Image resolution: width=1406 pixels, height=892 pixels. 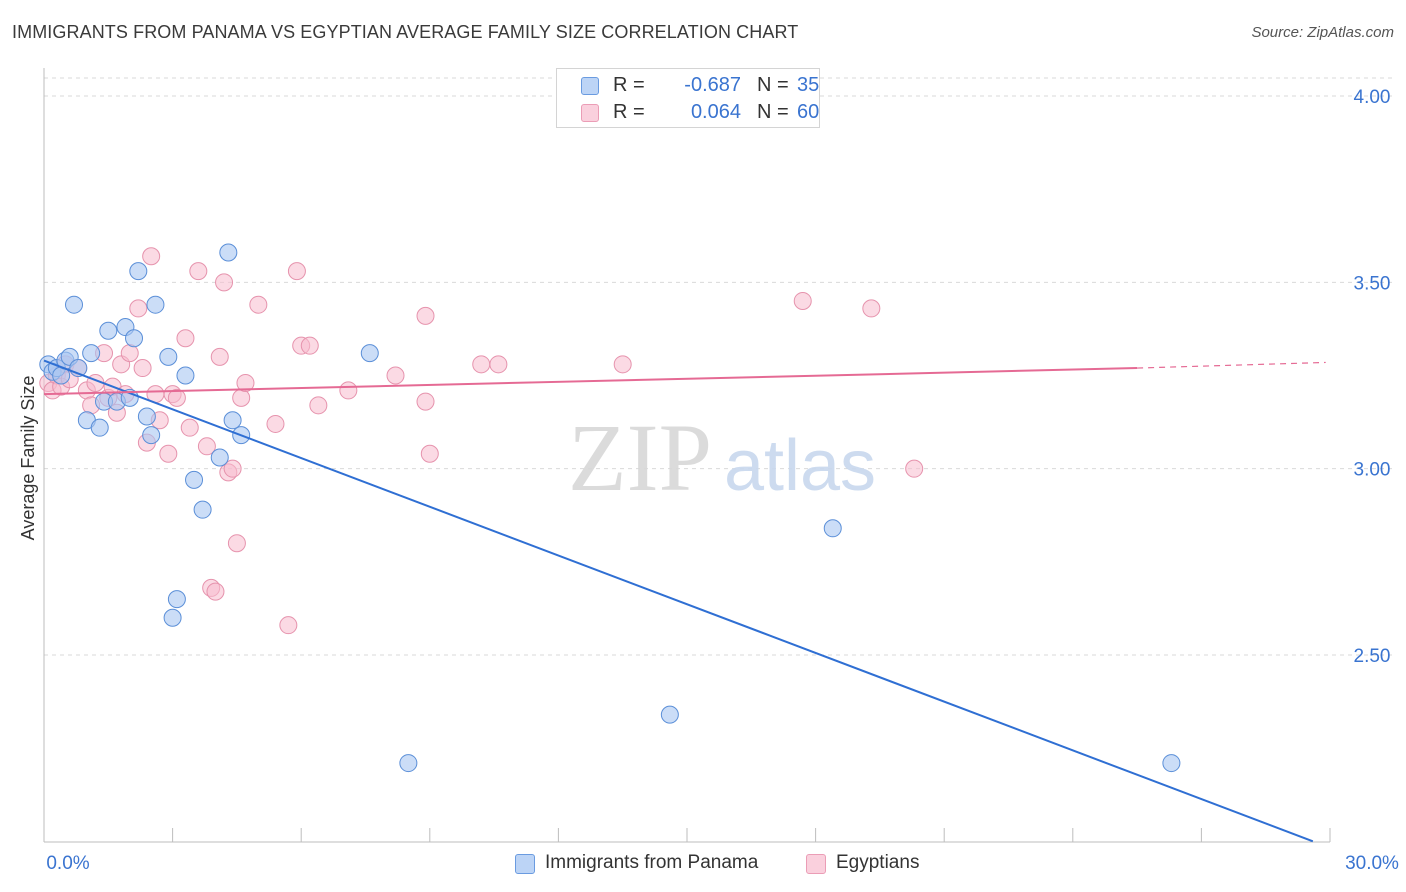 I want to click on n-value: 60, so click(x=808, y=112).